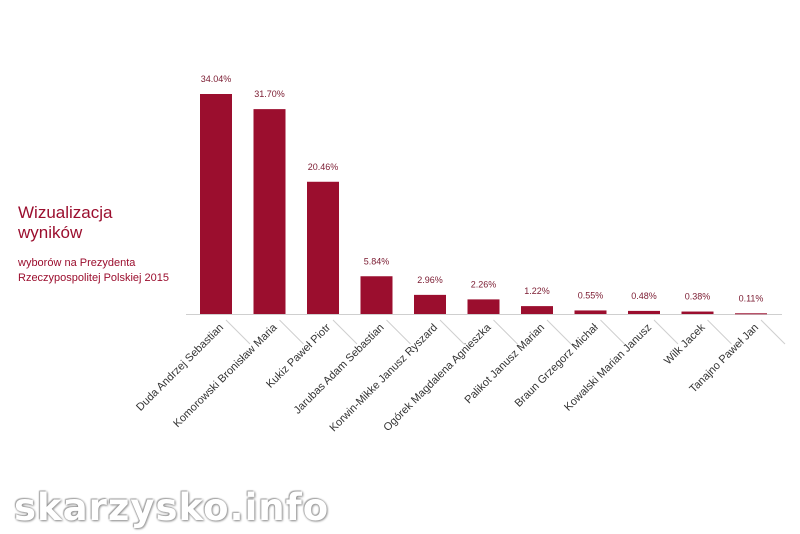  What do you see at coordinates (377, 261) in the screenshot?
I see `data-label: 5.84%` at bounding box center [377, 261].